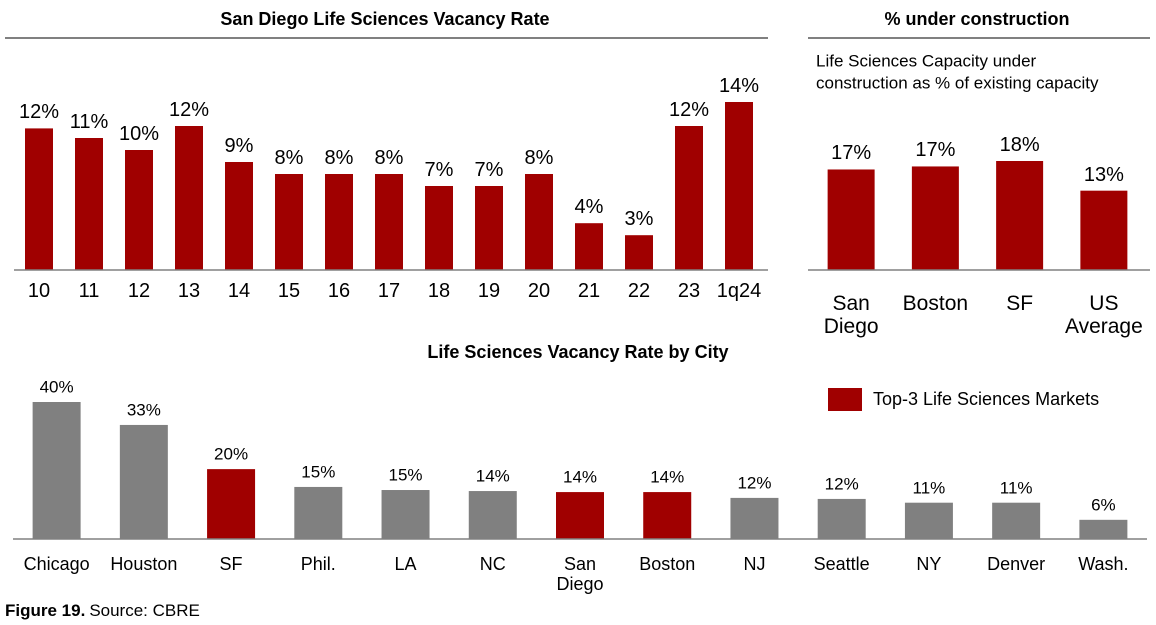 The height and width of the screenshot is (625, 1156). Describe the element at coordinates (139, 291) in the screenshot. I see `x-tick-label: 12` at that location.